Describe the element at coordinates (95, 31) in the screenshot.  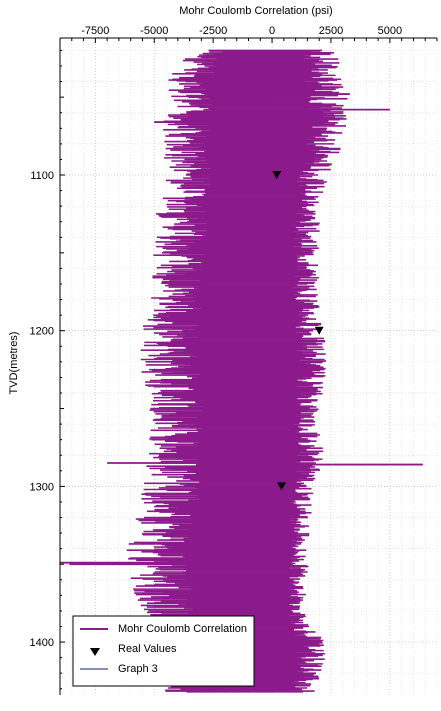
I see `x-tick-label: -7500` at that location.